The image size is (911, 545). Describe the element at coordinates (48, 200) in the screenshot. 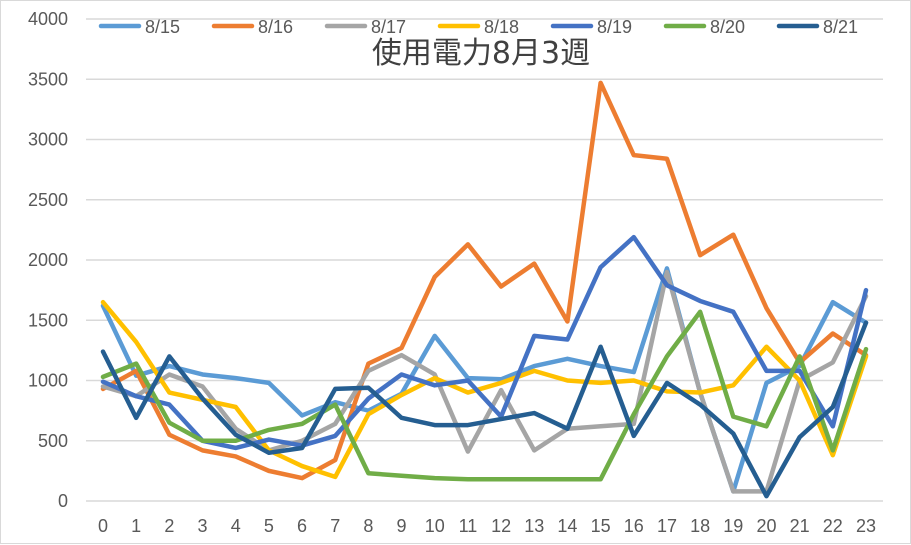

I see `y-tick-label: 2500` at that location.